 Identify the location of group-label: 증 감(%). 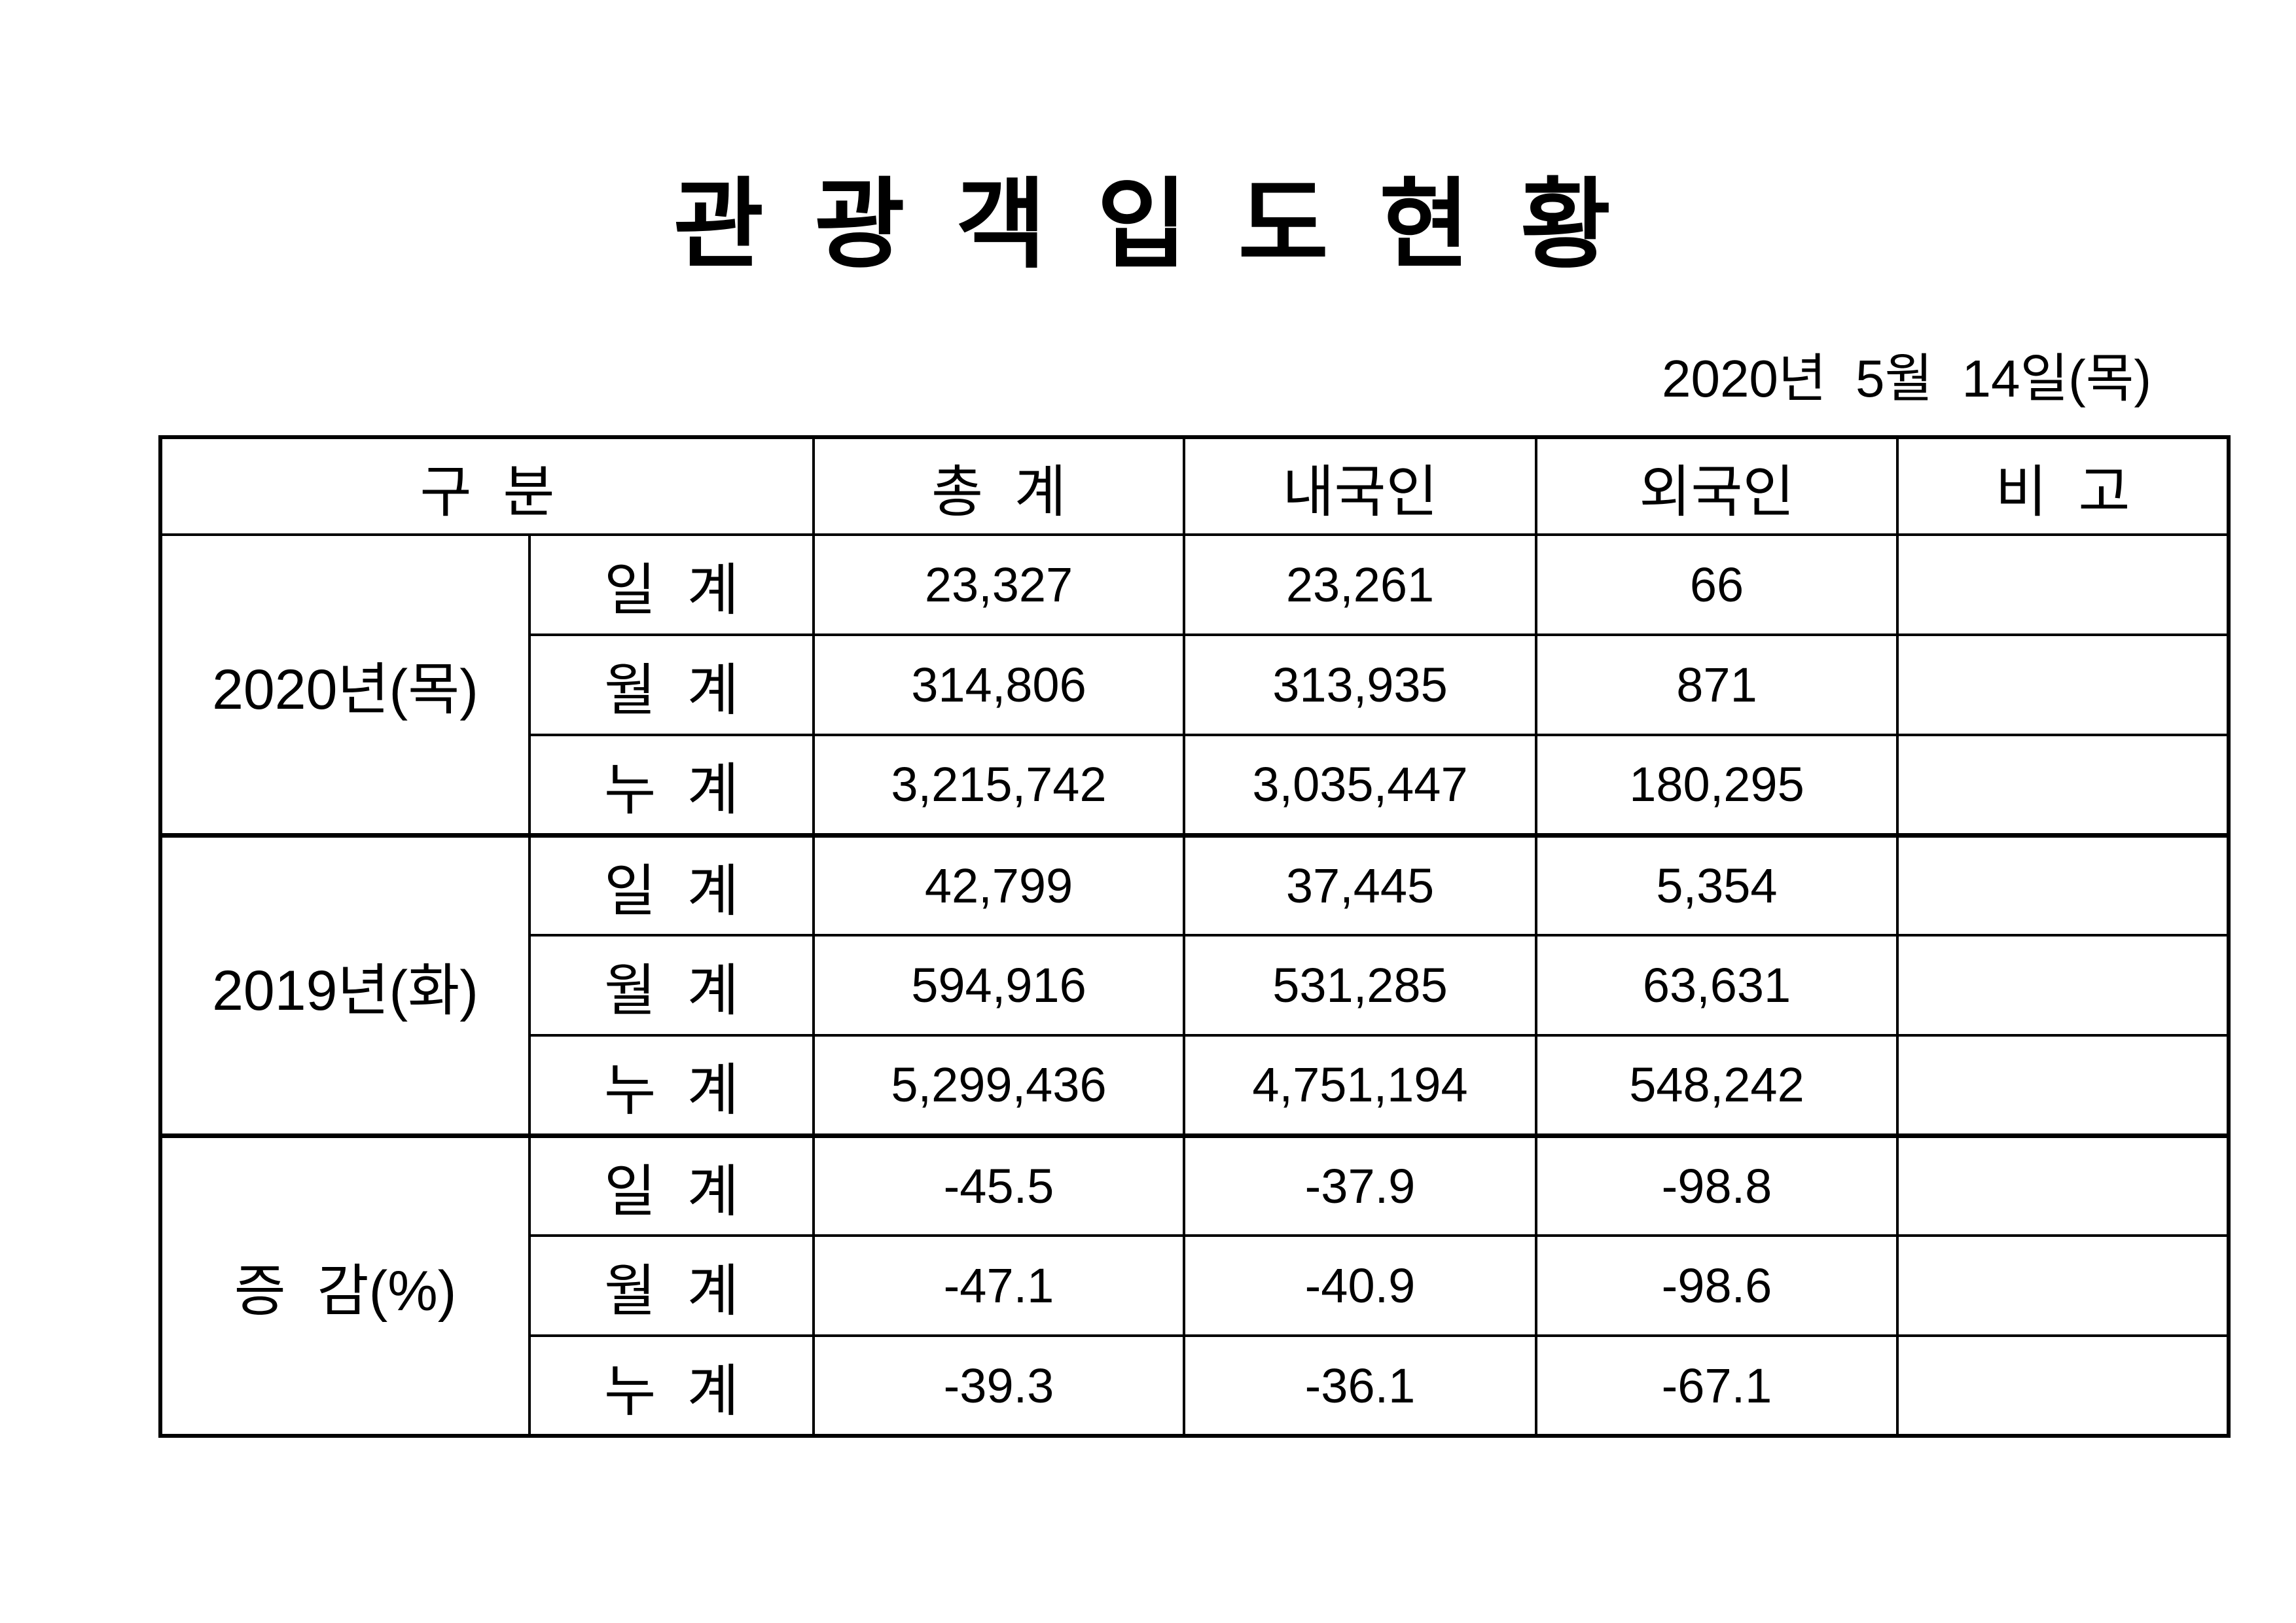
(345, 1285).